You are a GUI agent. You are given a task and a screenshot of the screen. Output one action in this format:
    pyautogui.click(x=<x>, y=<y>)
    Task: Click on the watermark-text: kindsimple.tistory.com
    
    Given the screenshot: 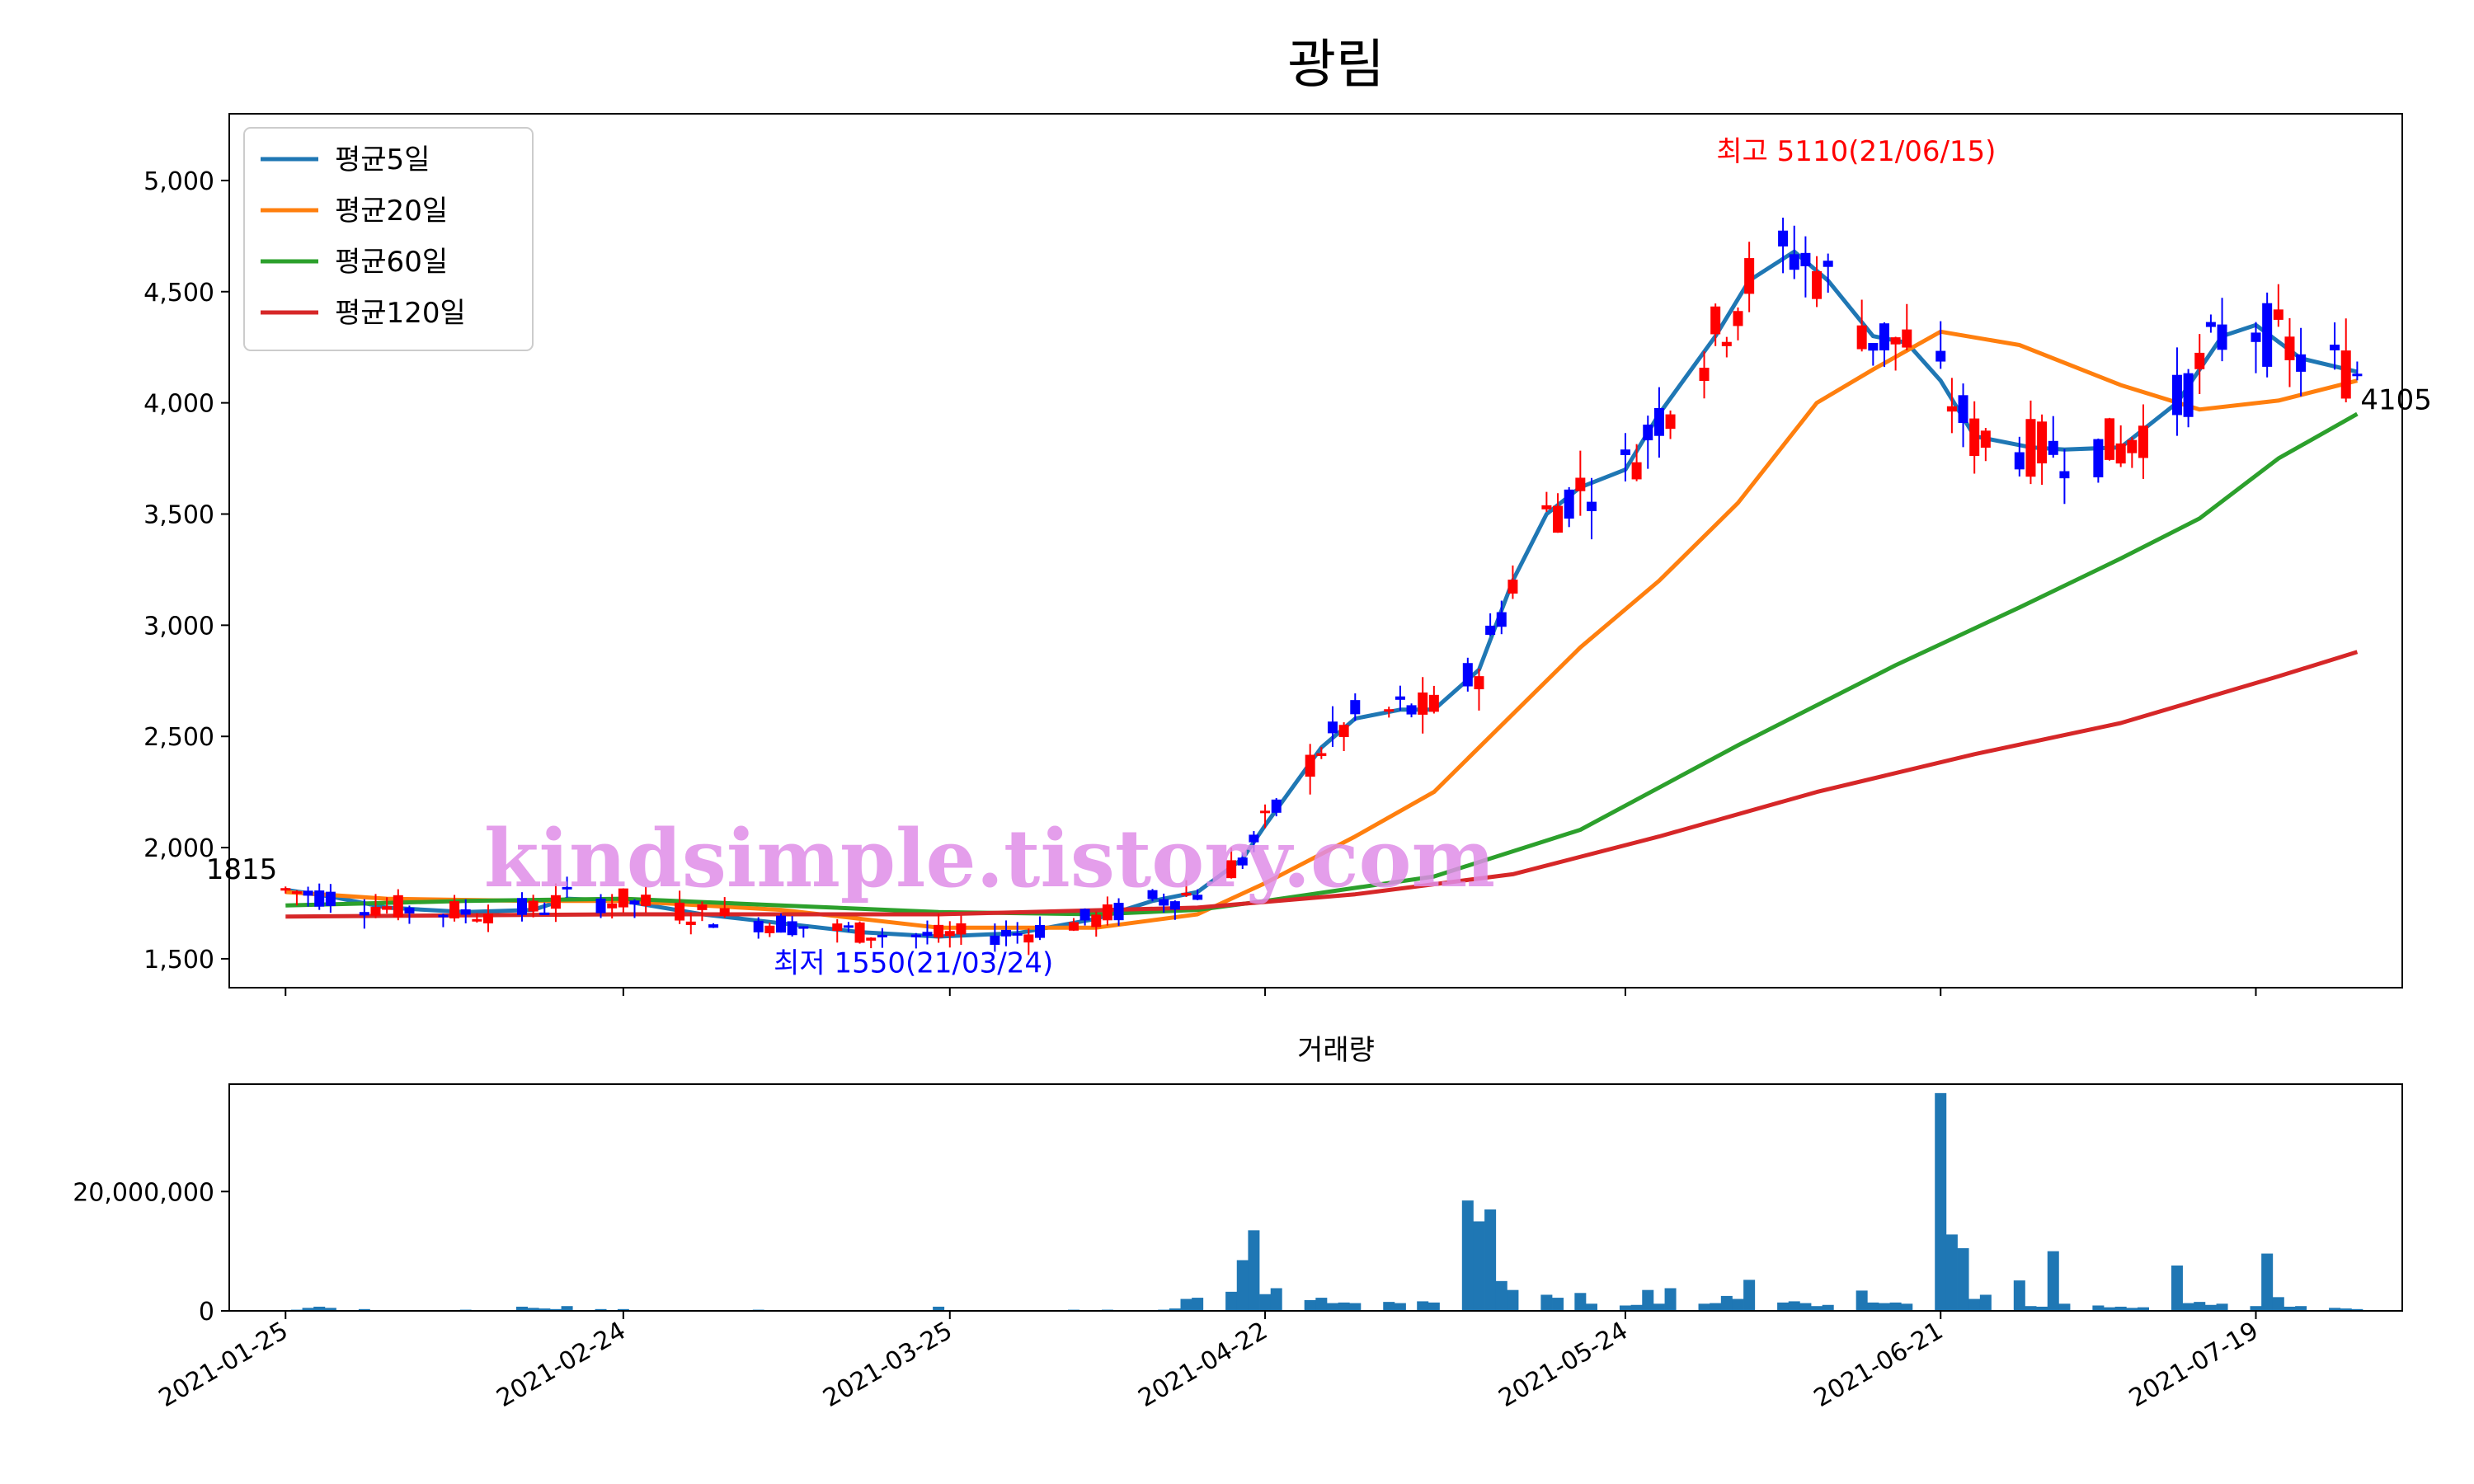 What is the action you would take?
    pyautogui.click(x=989, y=858)
    